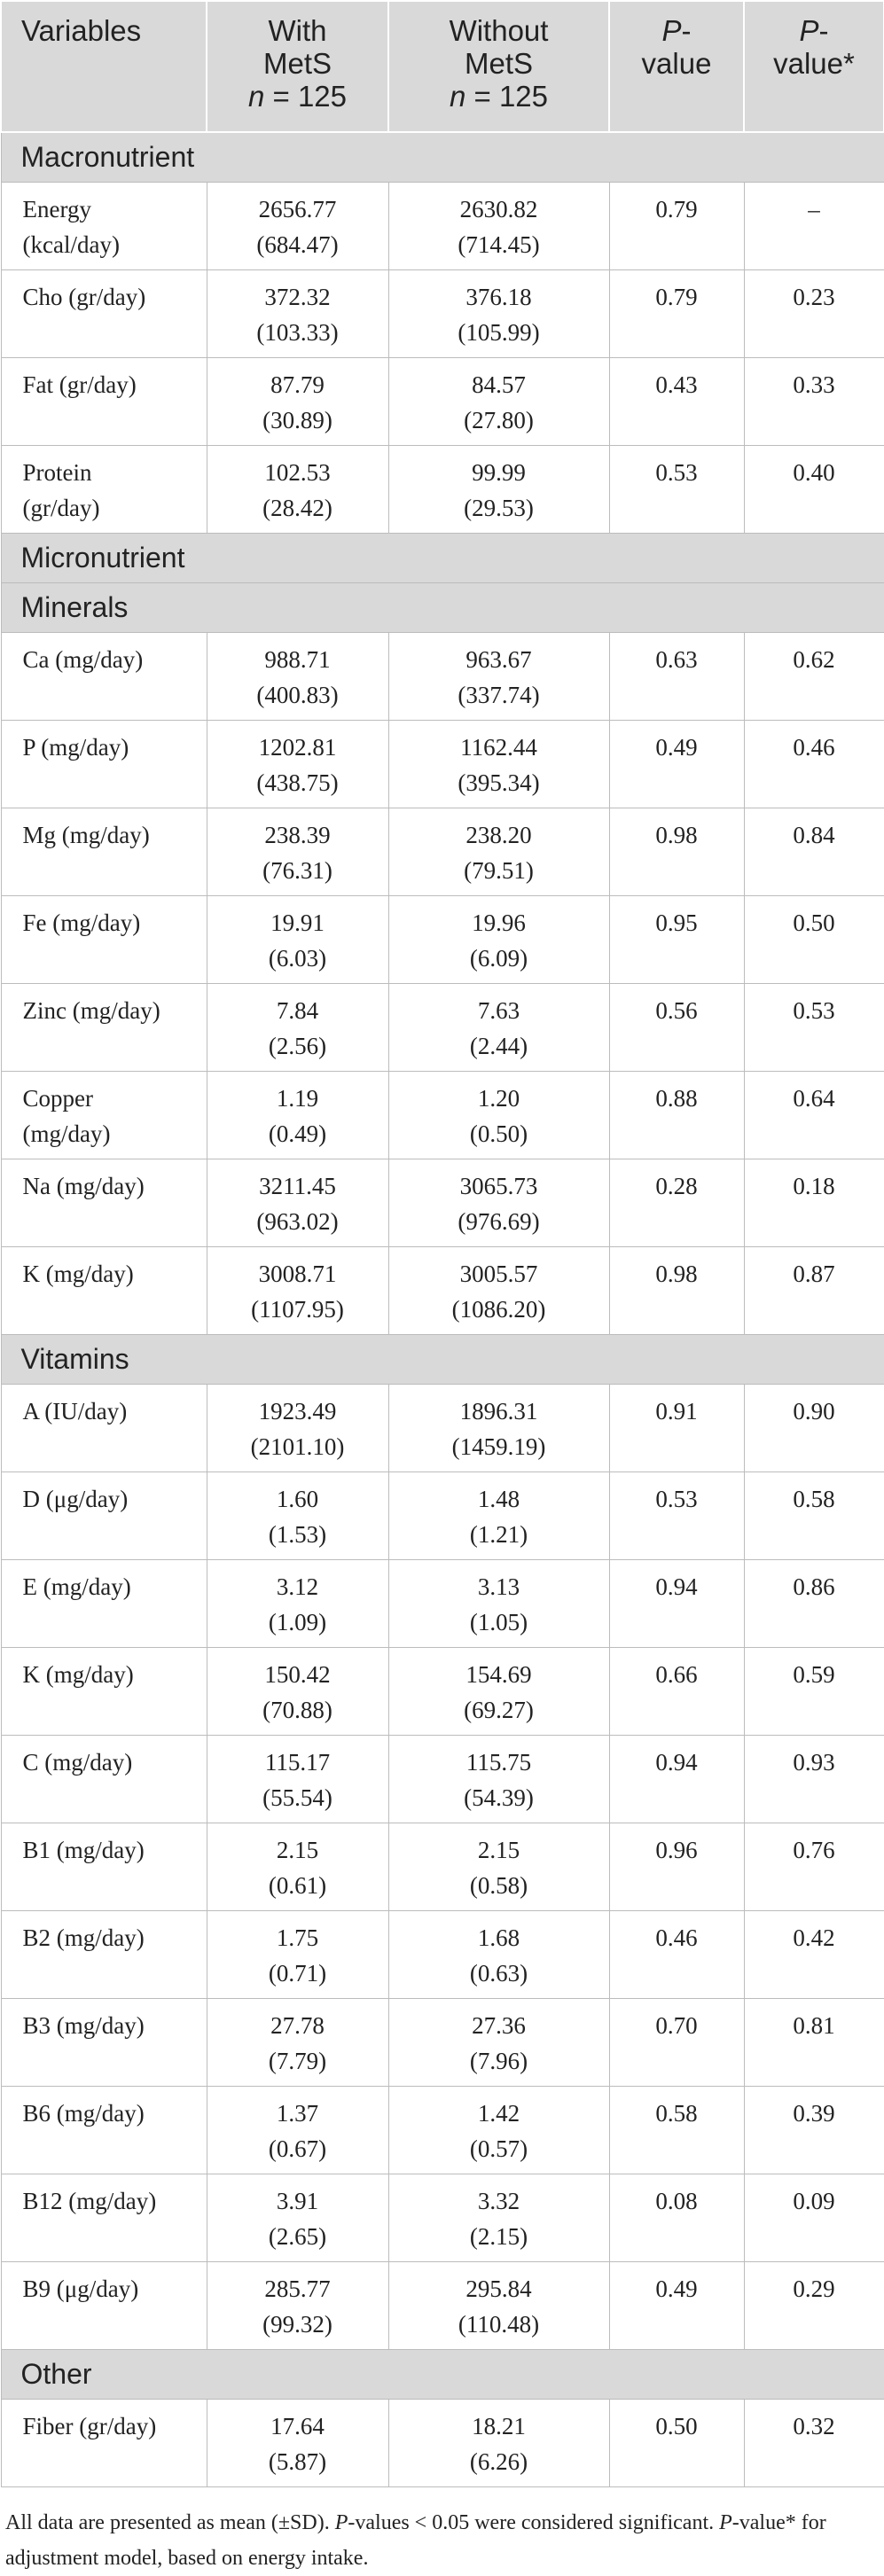 This screenshot has height=2576, width=884. What do you see at coordinates (498, 313) in the screenshot?
I see `without-mets-cell: 376.18 (105.99)` at bounding box center [498, 313].